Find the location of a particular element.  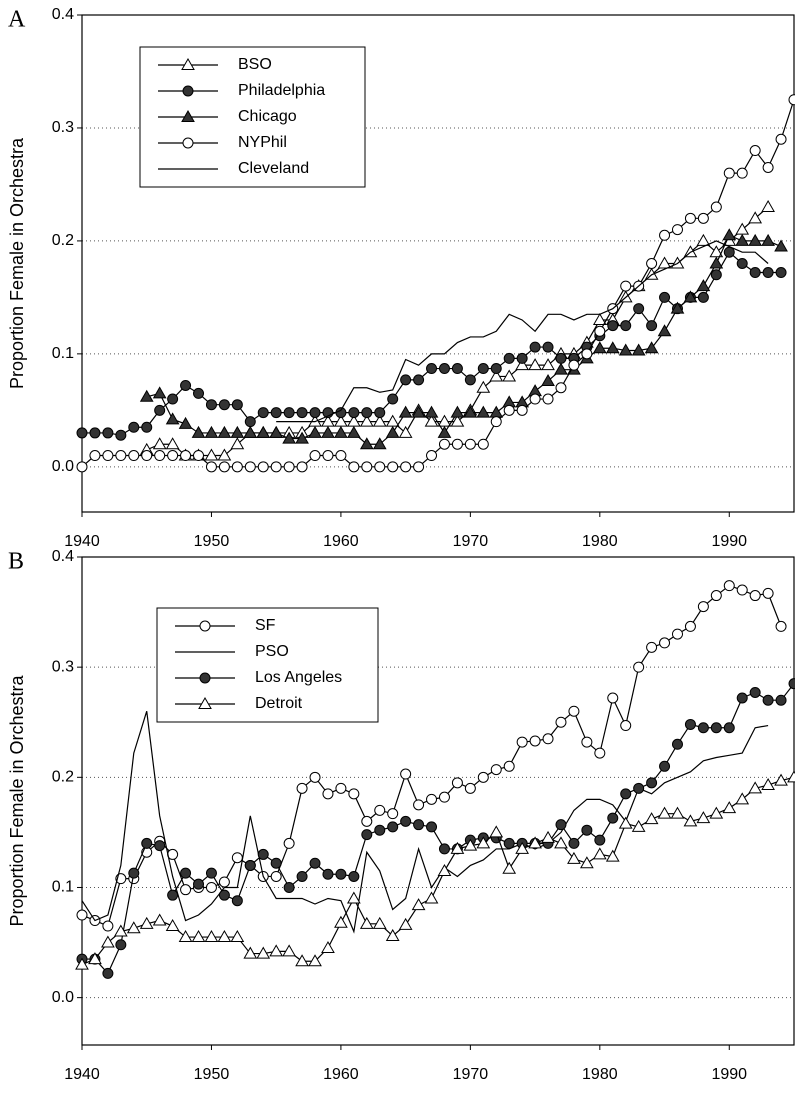

x-tick-label: 1980 is located at coordinates (600, 541).